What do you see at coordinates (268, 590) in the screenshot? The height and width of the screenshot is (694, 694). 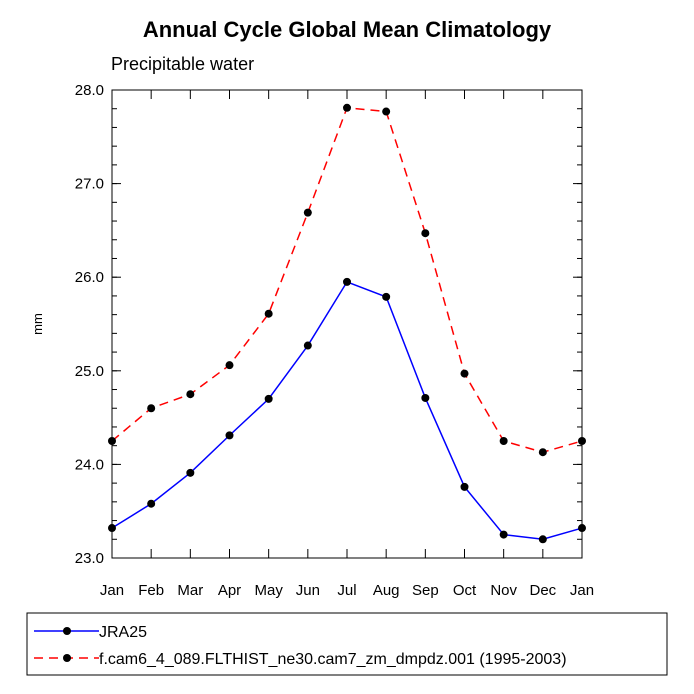 I see `x-tick-label: May` at bounding box center [268, 590].